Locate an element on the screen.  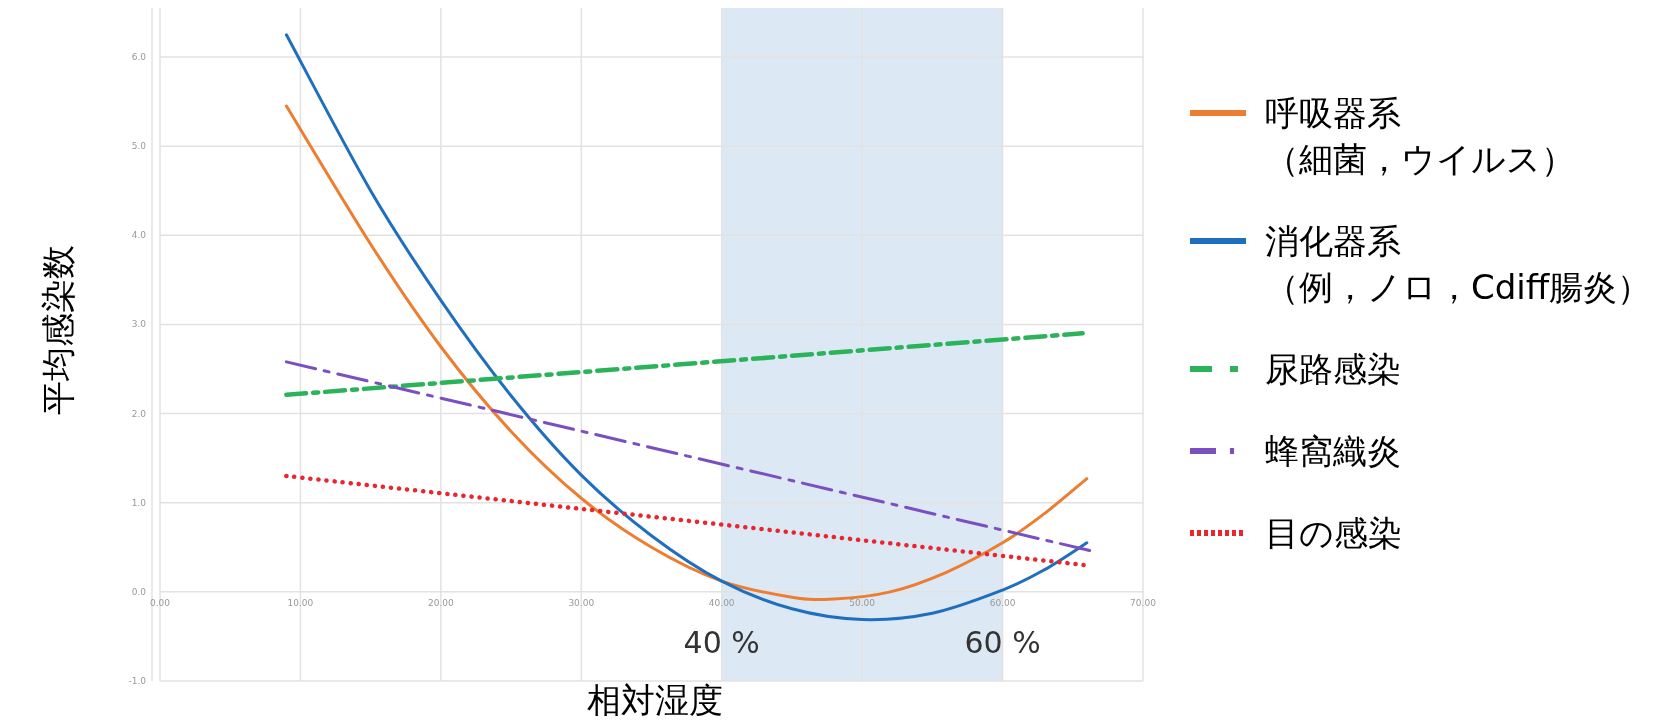
x-tick-label: 30.00 is located at coordinates (581, 602).